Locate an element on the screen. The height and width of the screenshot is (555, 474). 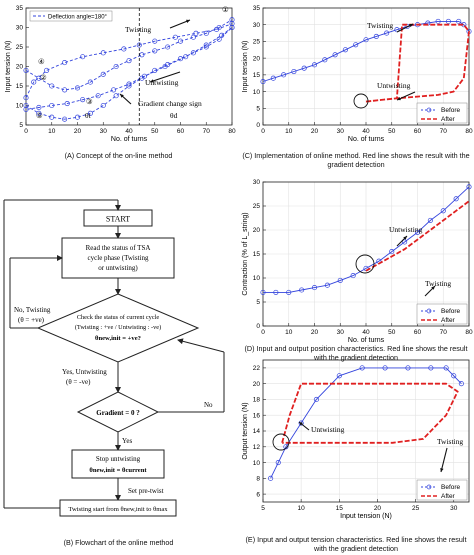
legend-label: Before is located at coordinates (451, 311).